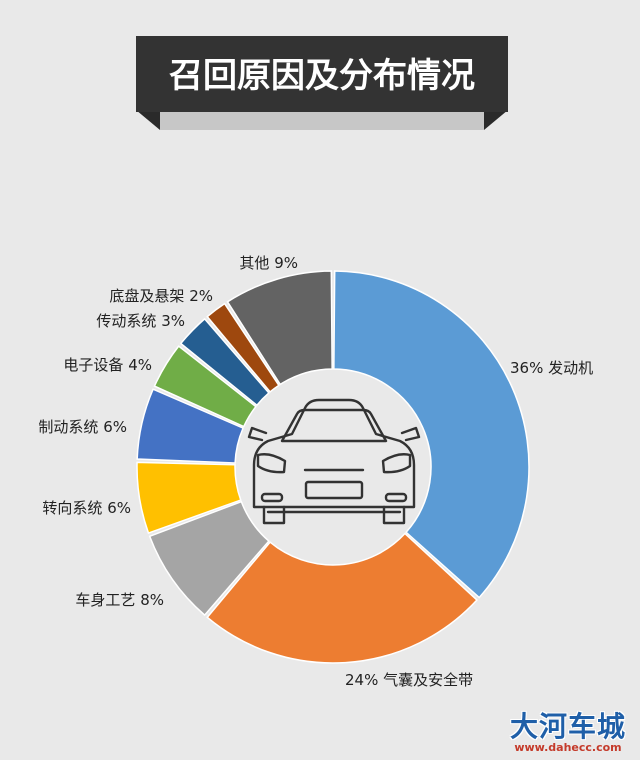  I want to click on slice-label-0: 36% 发动机, so click(551, 368).